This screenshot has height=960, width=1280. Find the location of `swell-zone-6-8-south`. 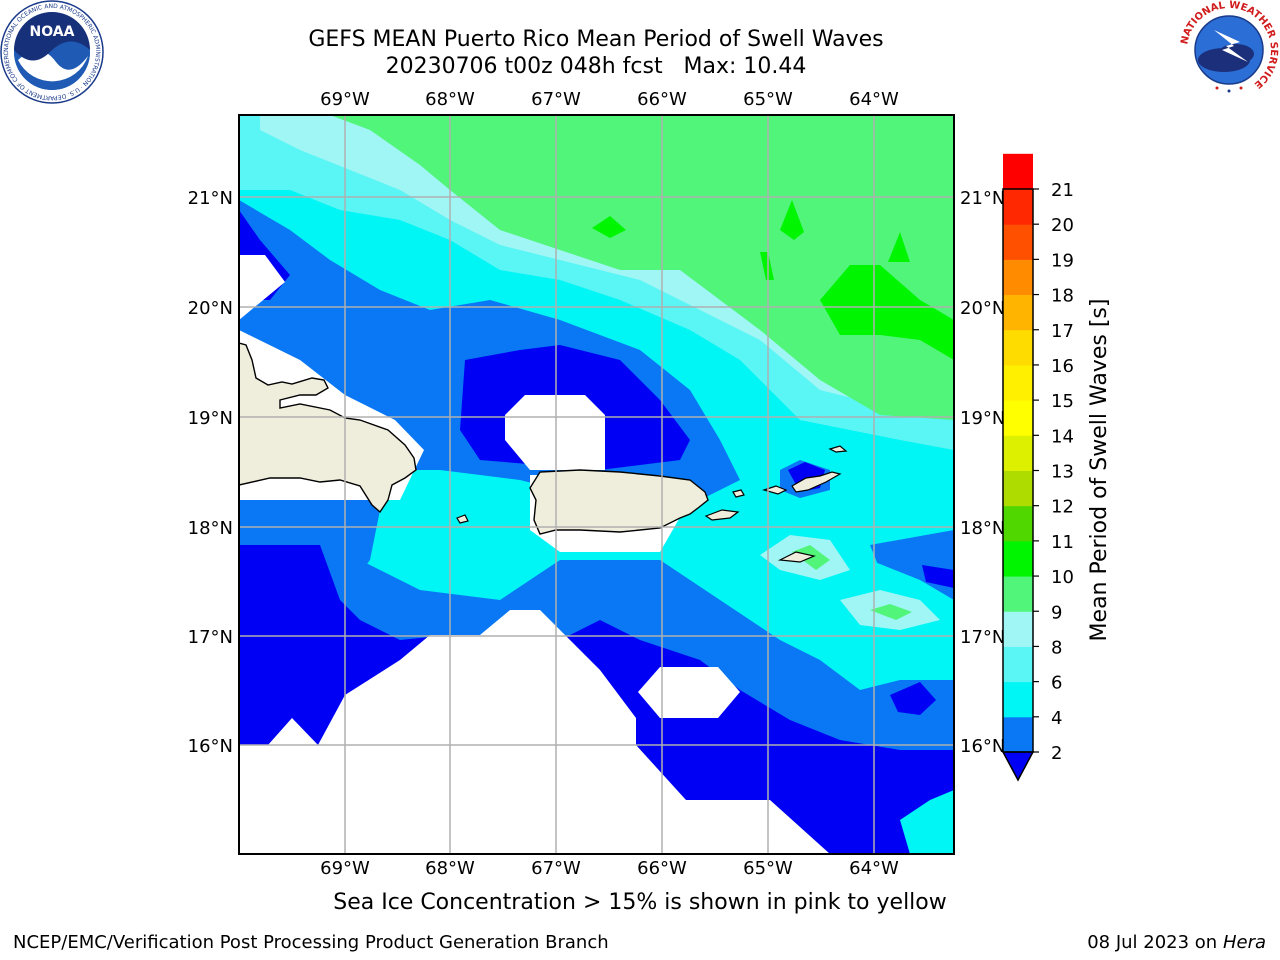

swell-zone-6-8-south is located at coordinates (797, 600).